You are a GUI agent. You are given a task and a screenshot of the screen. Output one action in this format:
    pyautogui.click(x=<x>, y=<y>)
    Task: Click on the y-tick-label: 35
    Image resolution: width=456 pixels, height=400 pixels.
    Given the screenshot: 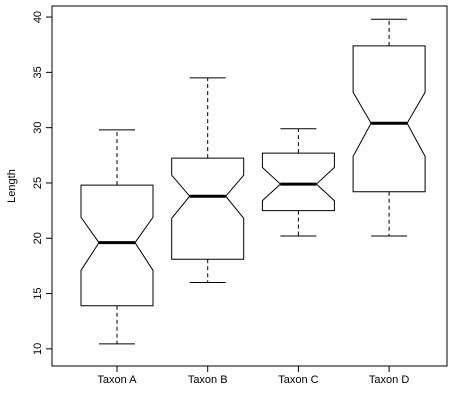 What is the action you would take?
    pyautogui.click(x=38, y=72)
    